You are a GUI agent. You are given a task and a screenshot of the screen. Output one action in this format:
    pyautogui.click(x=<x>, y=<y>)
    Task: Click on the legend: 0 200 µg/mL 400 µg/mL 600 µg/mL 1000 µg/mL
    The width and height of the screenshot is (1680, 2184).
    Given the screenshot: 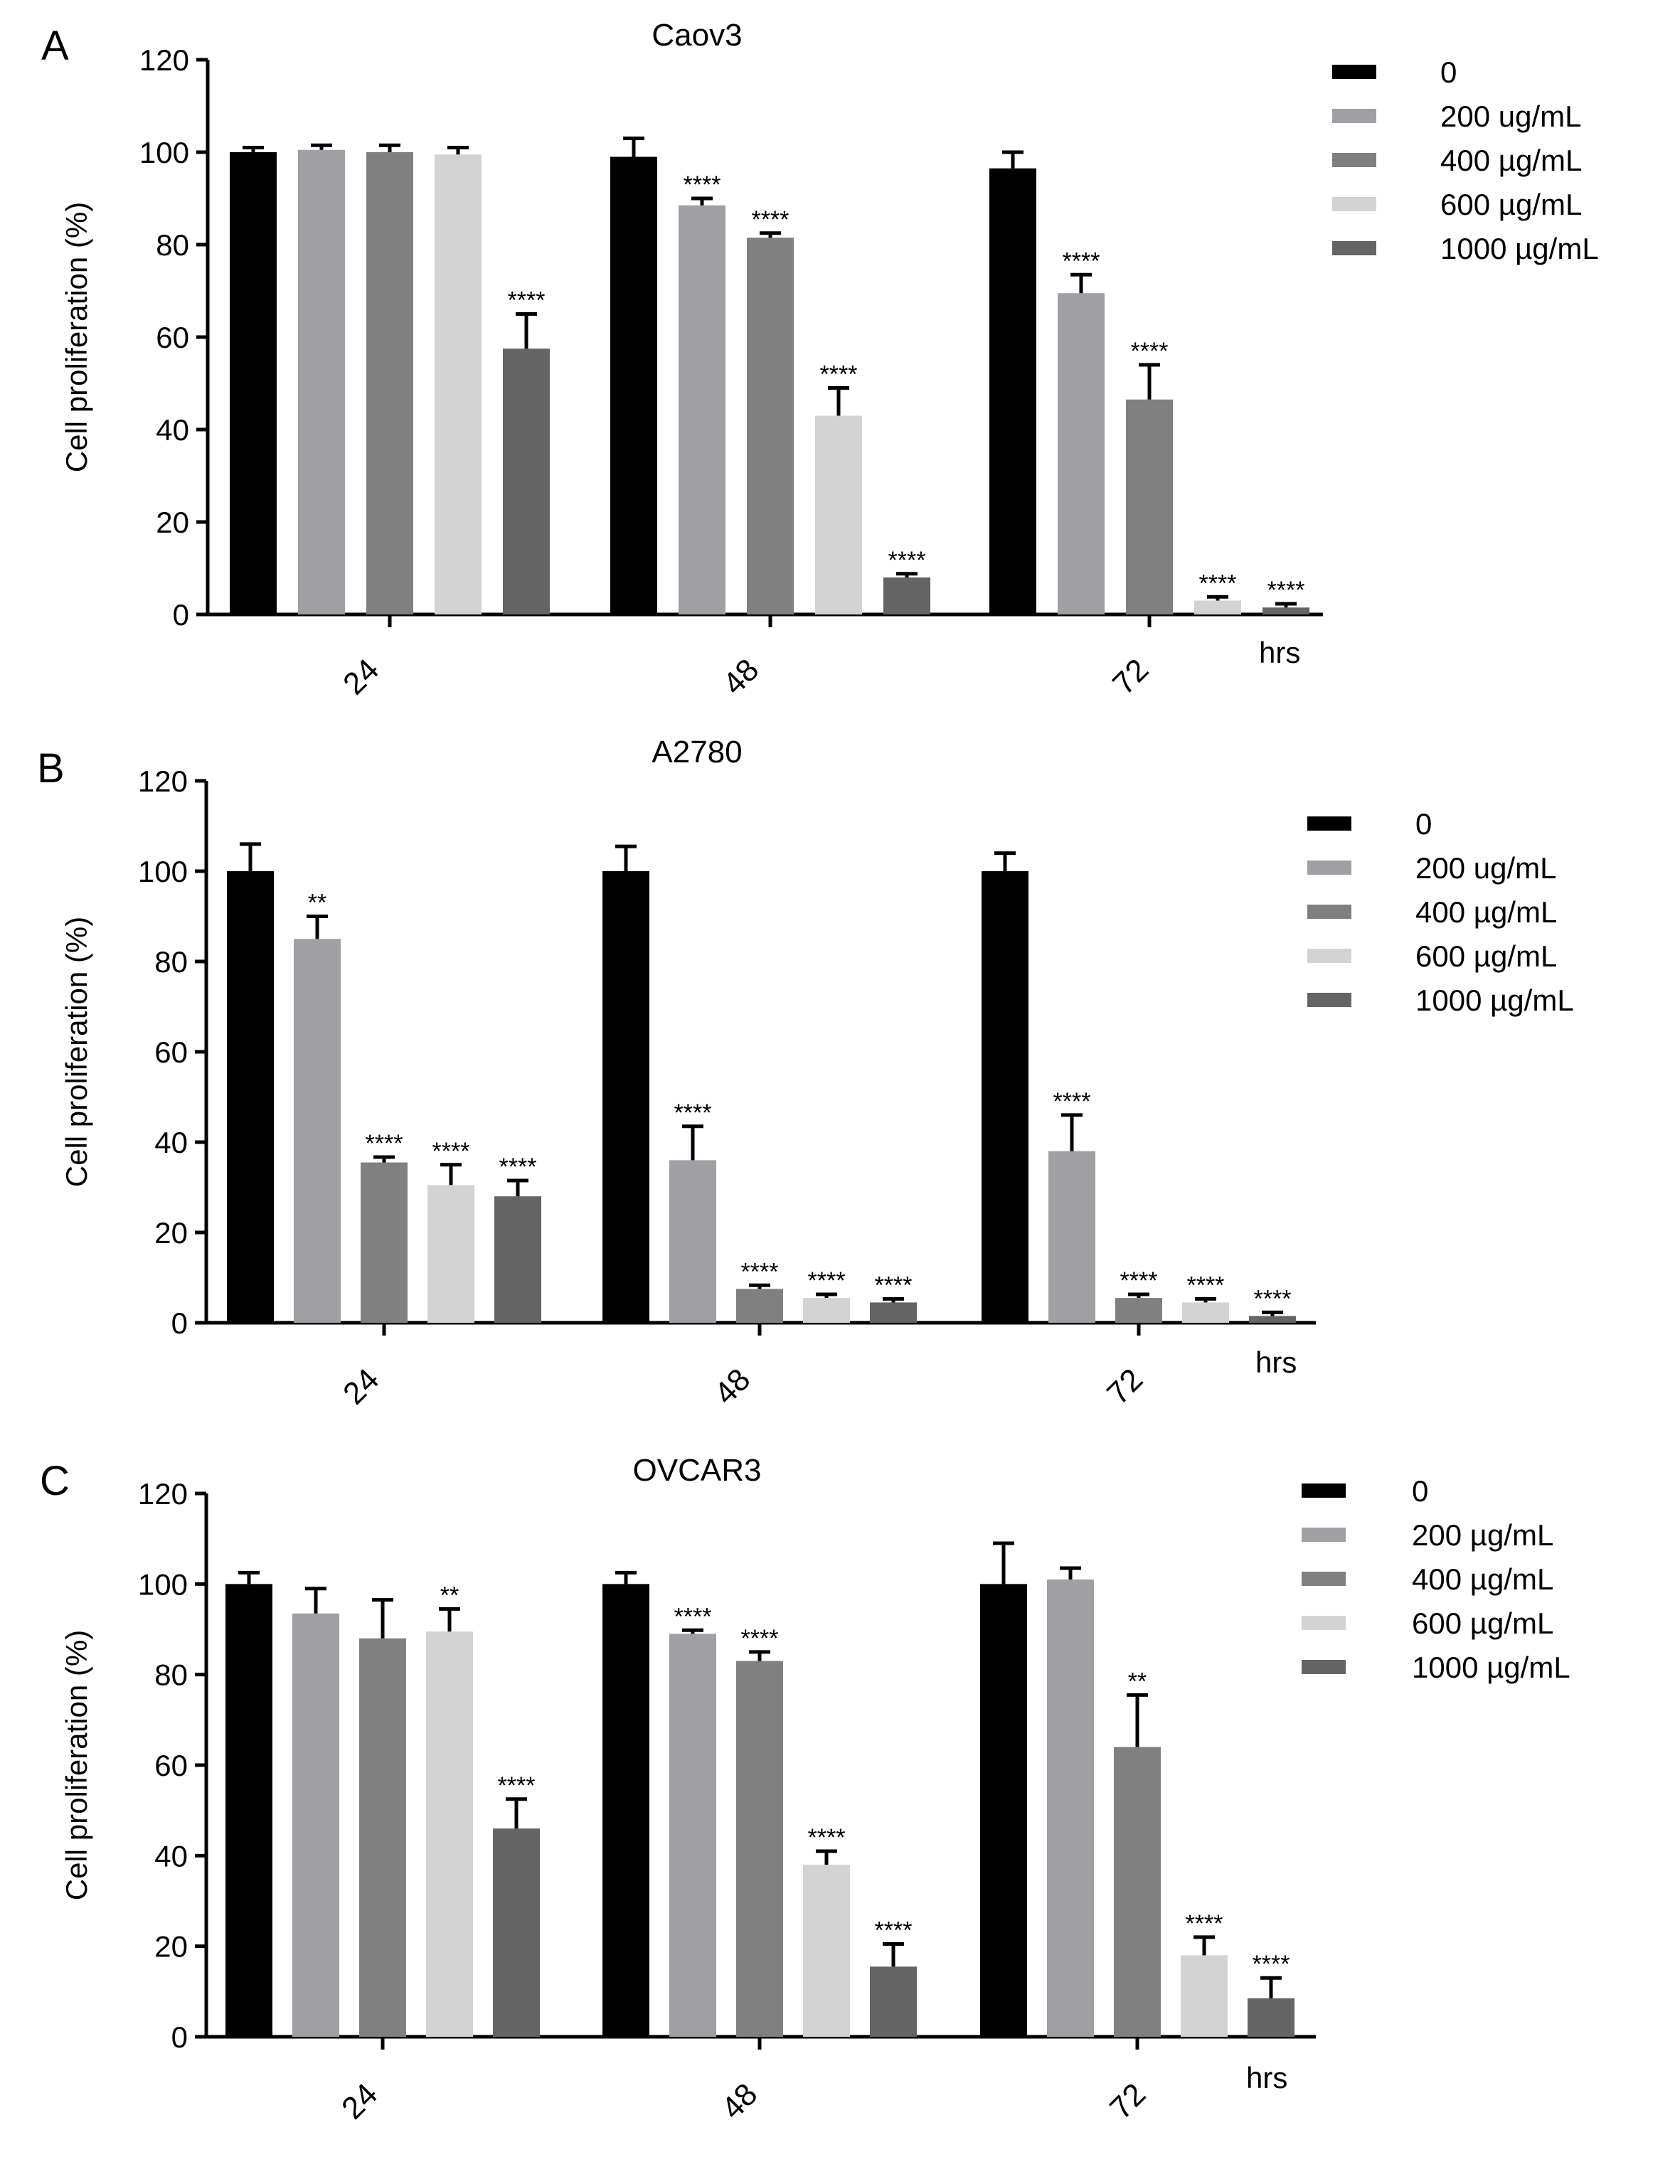 What is the action you would take?
    pyautogui.click(x=1436, y=1579)
    